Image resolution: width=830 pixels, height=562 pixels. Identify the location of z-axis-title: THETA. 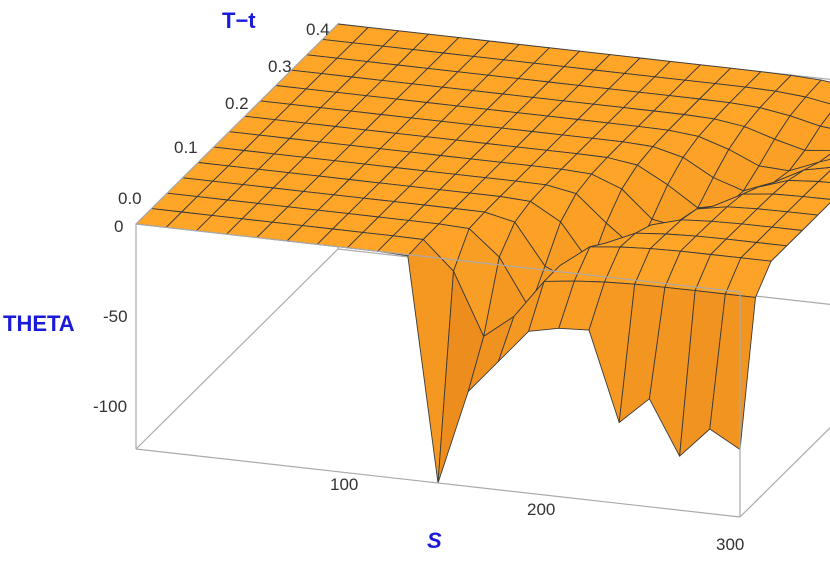
(39, 323).